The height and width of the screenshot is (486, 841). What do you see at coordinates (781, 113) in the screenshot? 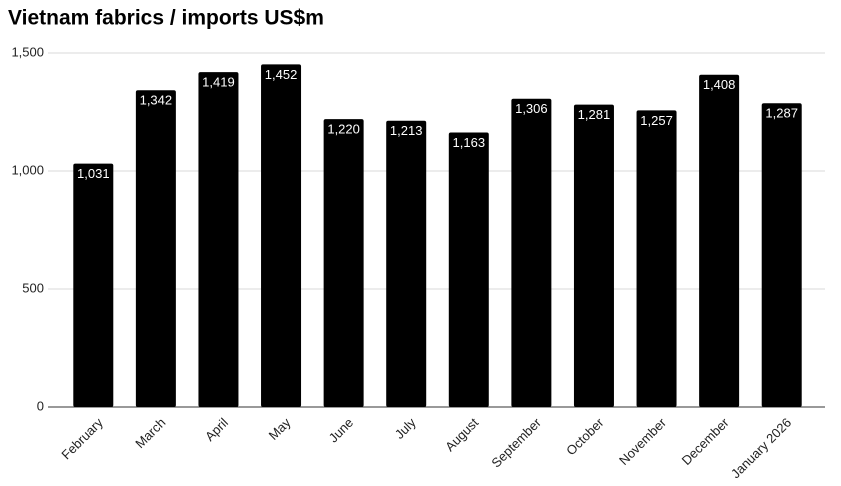
I see `value-label: 1,287` at bounding box center [781, 113].